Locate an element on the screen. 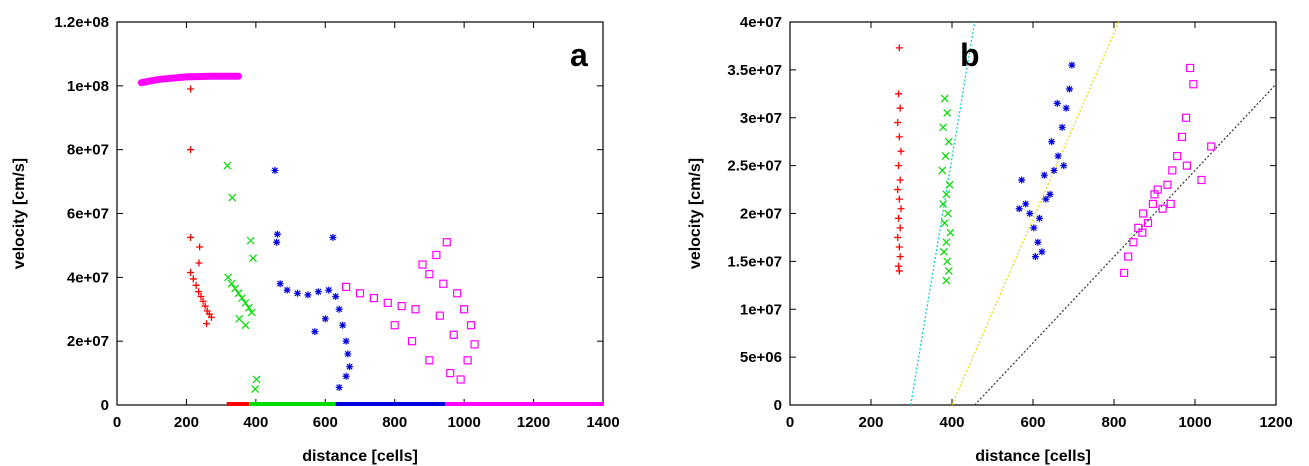 The width and height of the screenshot is (1309, 466). x-tick-label: 600 is located at coordinates (1032, 422).